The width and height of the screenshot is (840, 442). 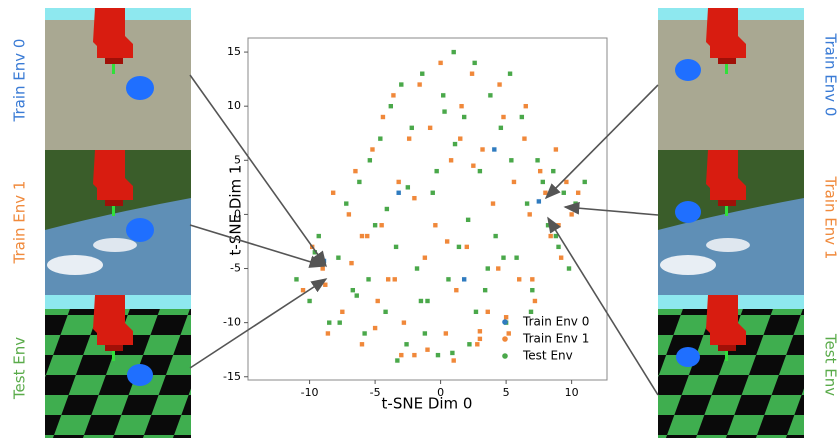 I want to click on y-tick-label: -10, so click(x=232, y=322).